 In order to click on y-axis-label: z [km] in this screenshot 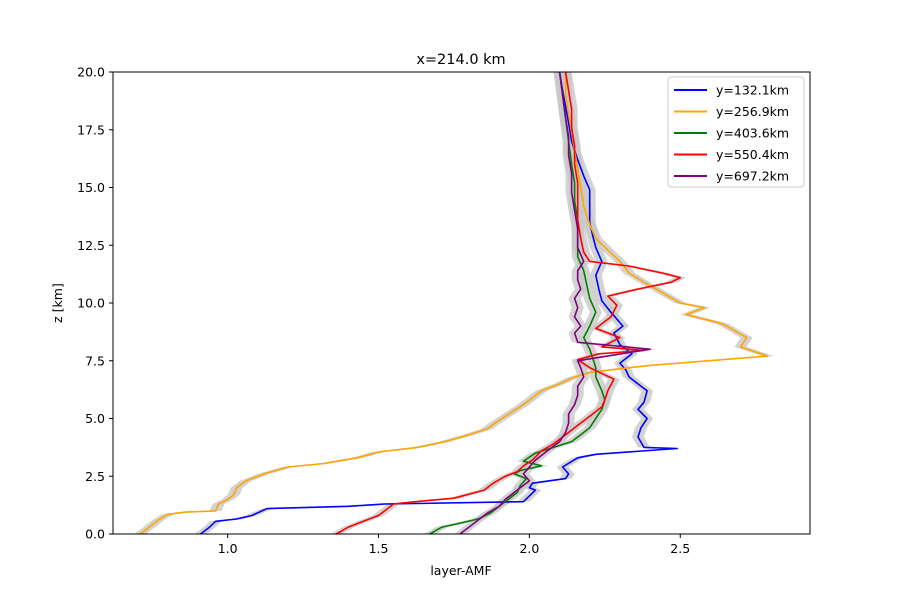, I will do `click(57, 303)`.